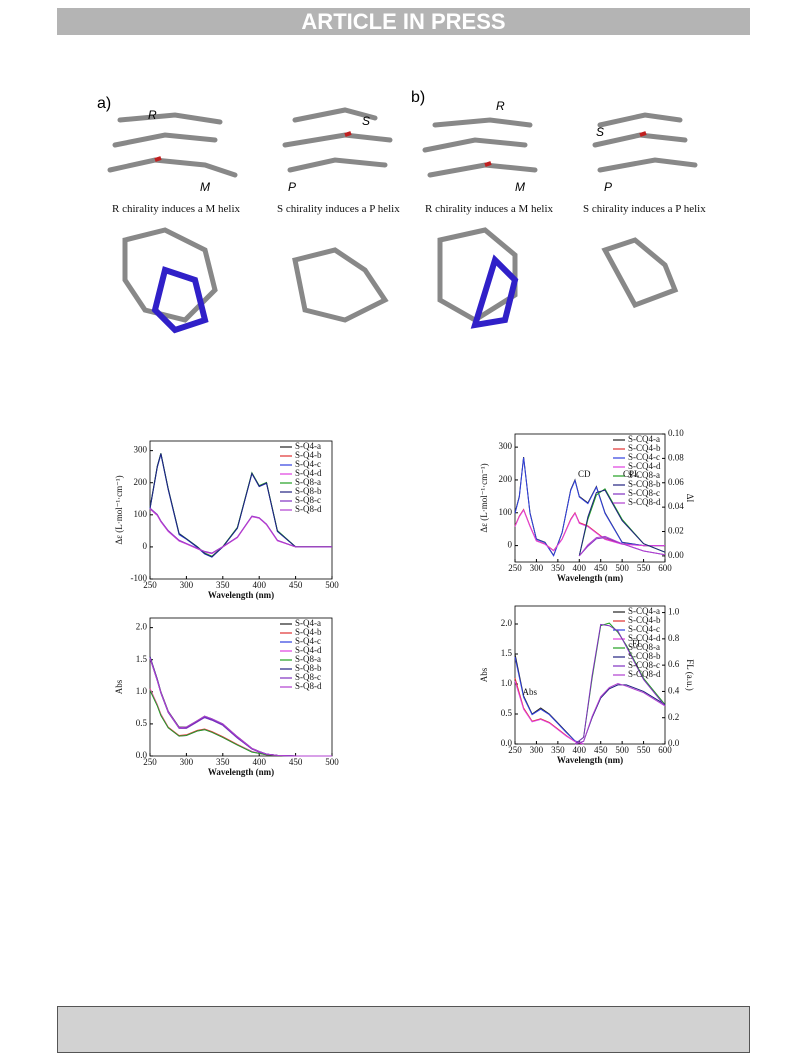  Describe the element at coordinates (308, 455) in the screenshot. I see `legend-label: S-Q4-b` at that location.